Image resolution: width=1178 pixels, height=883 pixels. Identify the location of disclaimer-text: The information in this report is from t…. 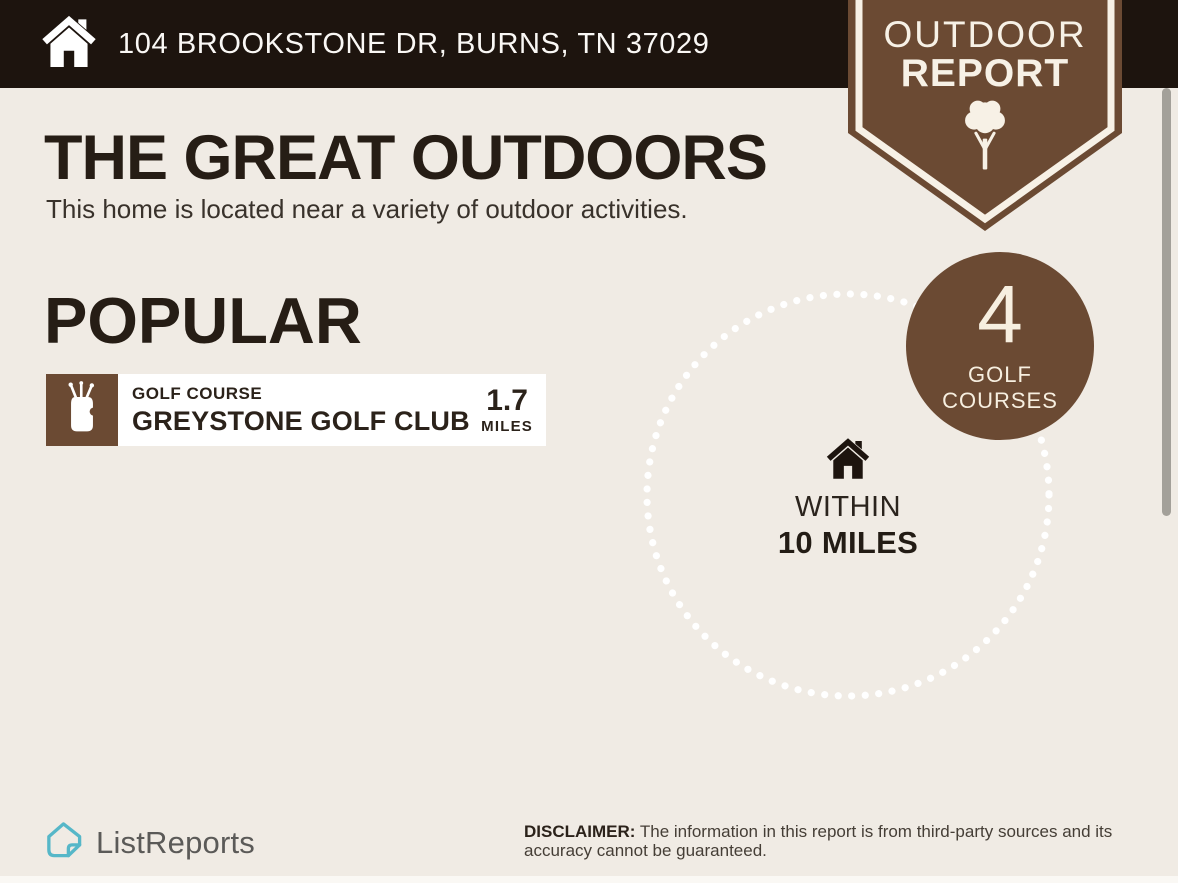
(818, 841).